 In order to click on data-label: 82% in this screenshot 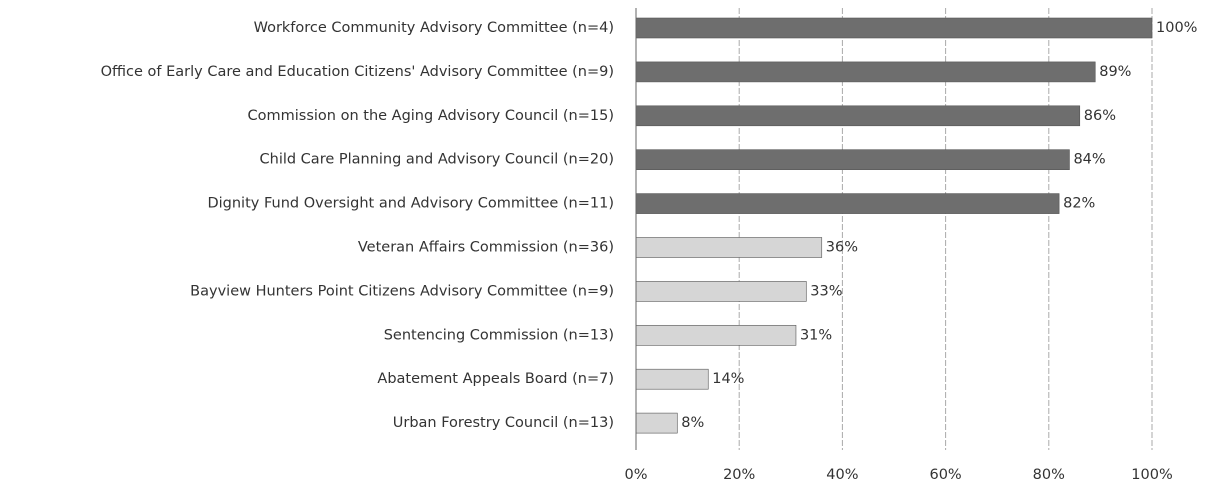, I will do `click(1079, 204)`.